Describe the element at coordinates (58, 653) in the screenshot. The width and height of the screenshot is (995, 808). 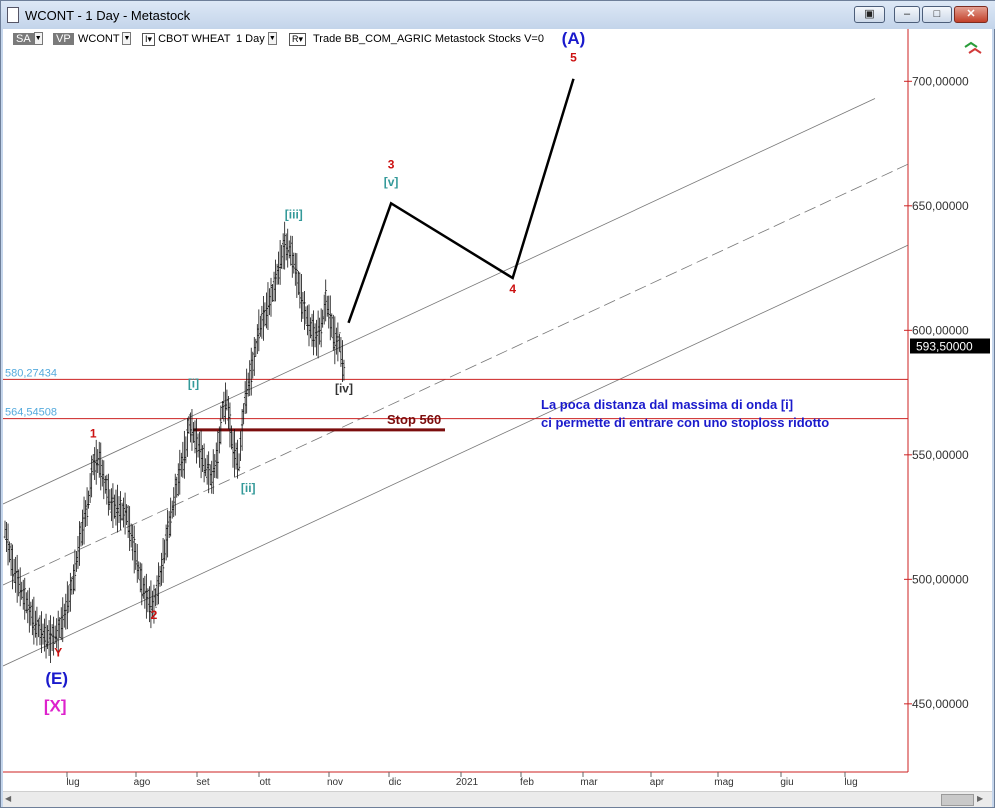
I see `wave-label: Y` at that location.